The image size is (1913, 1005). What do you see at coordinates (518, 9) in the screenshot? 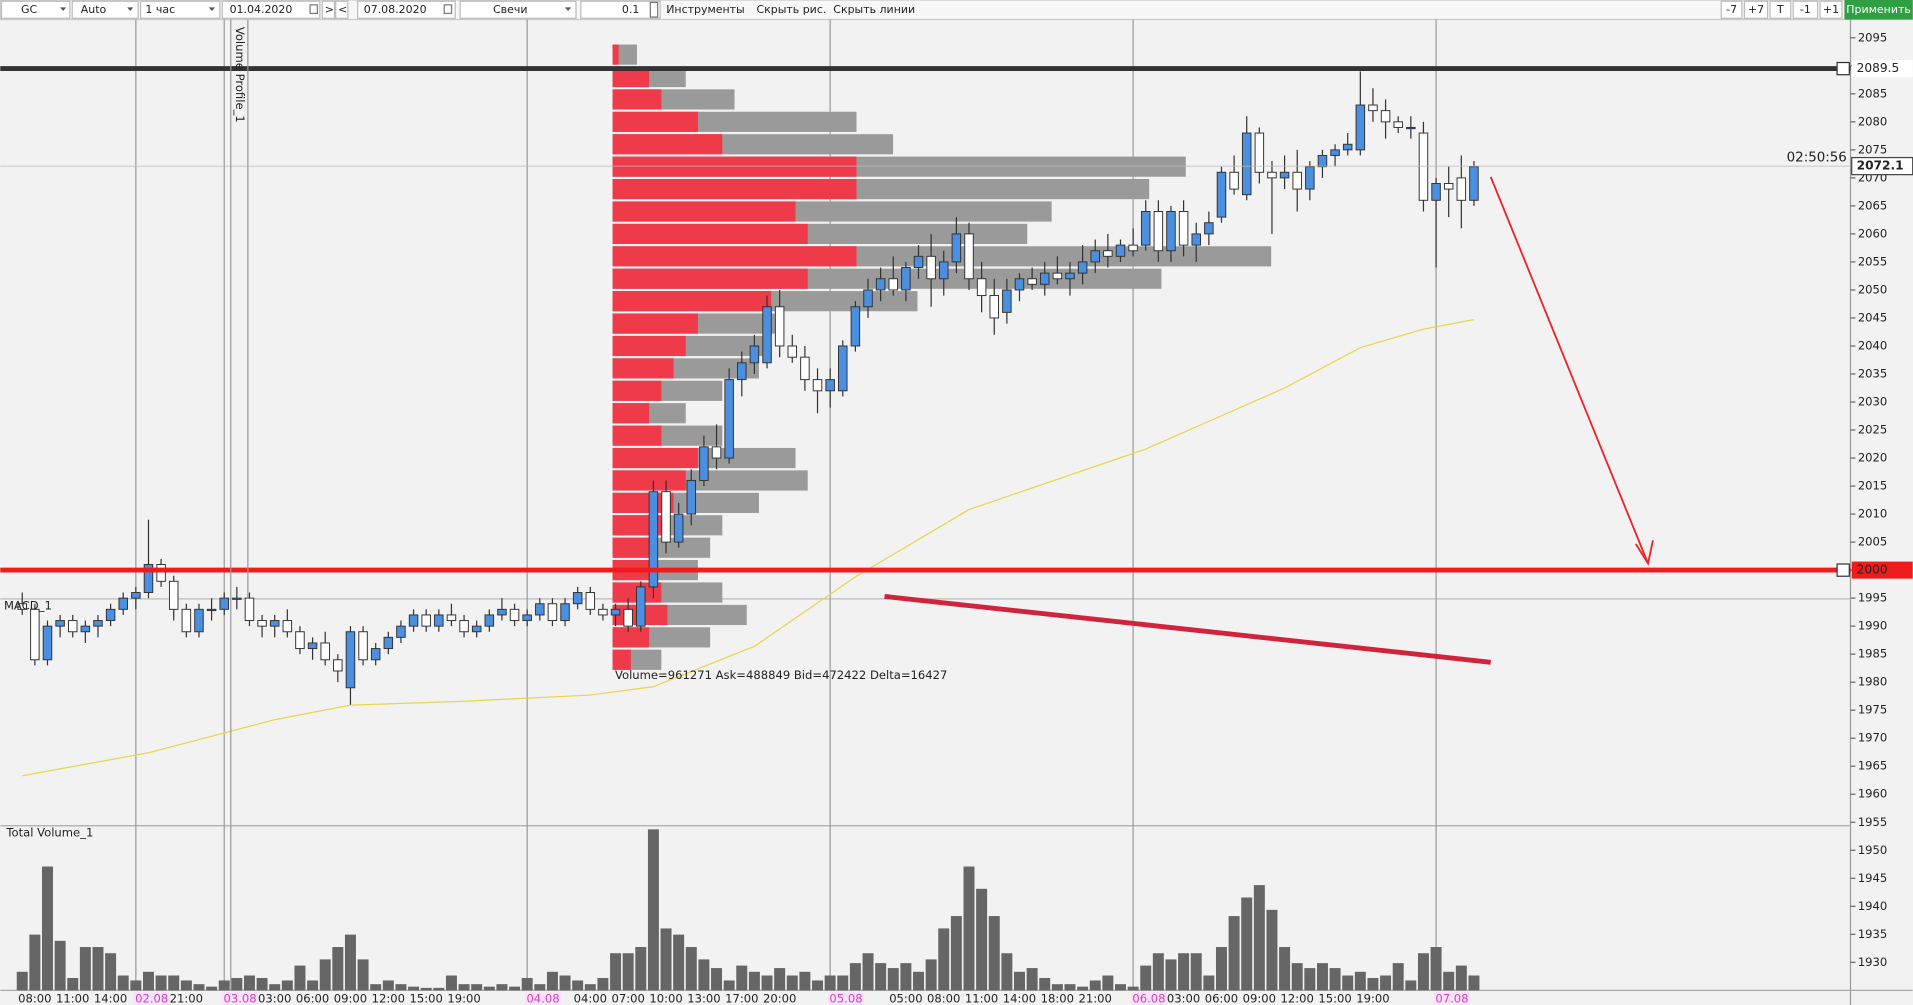
I see `style-select` at bounding box center [518, 9].